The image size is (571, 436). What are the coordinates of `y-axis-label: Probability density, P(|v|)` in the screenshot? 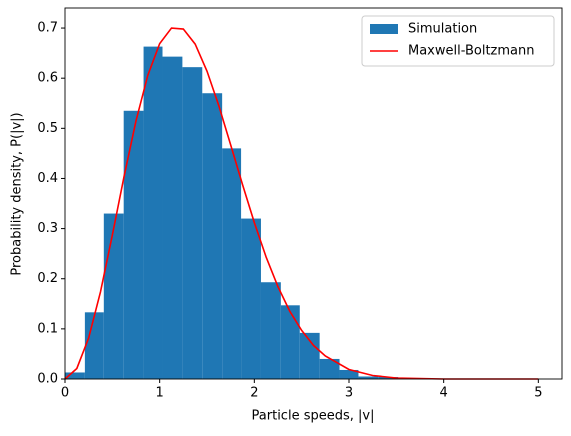 It's located at (17, 193).